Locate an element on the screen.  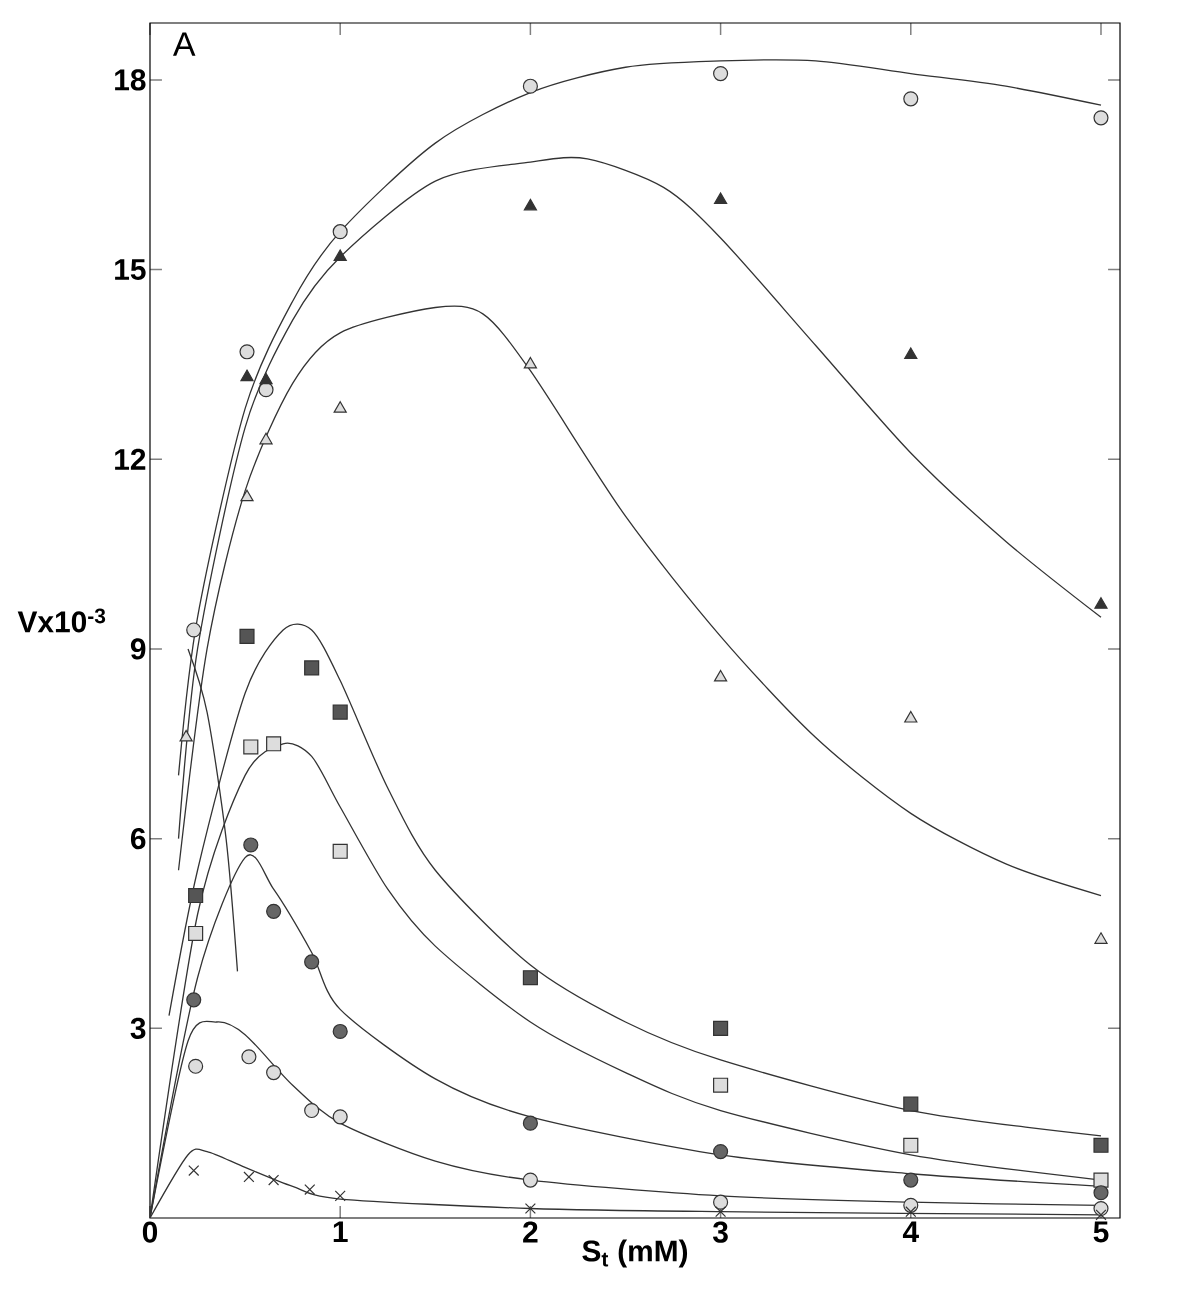
y-tick-label: 9 is located at coordinates (138, 649).